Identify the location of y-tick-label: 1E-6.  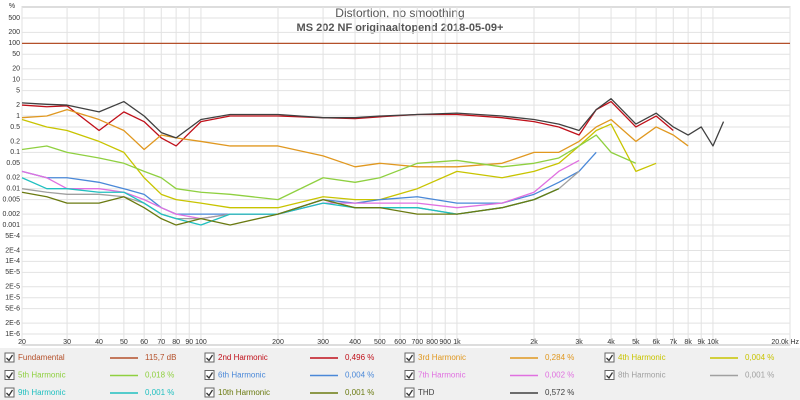
(12, 334).